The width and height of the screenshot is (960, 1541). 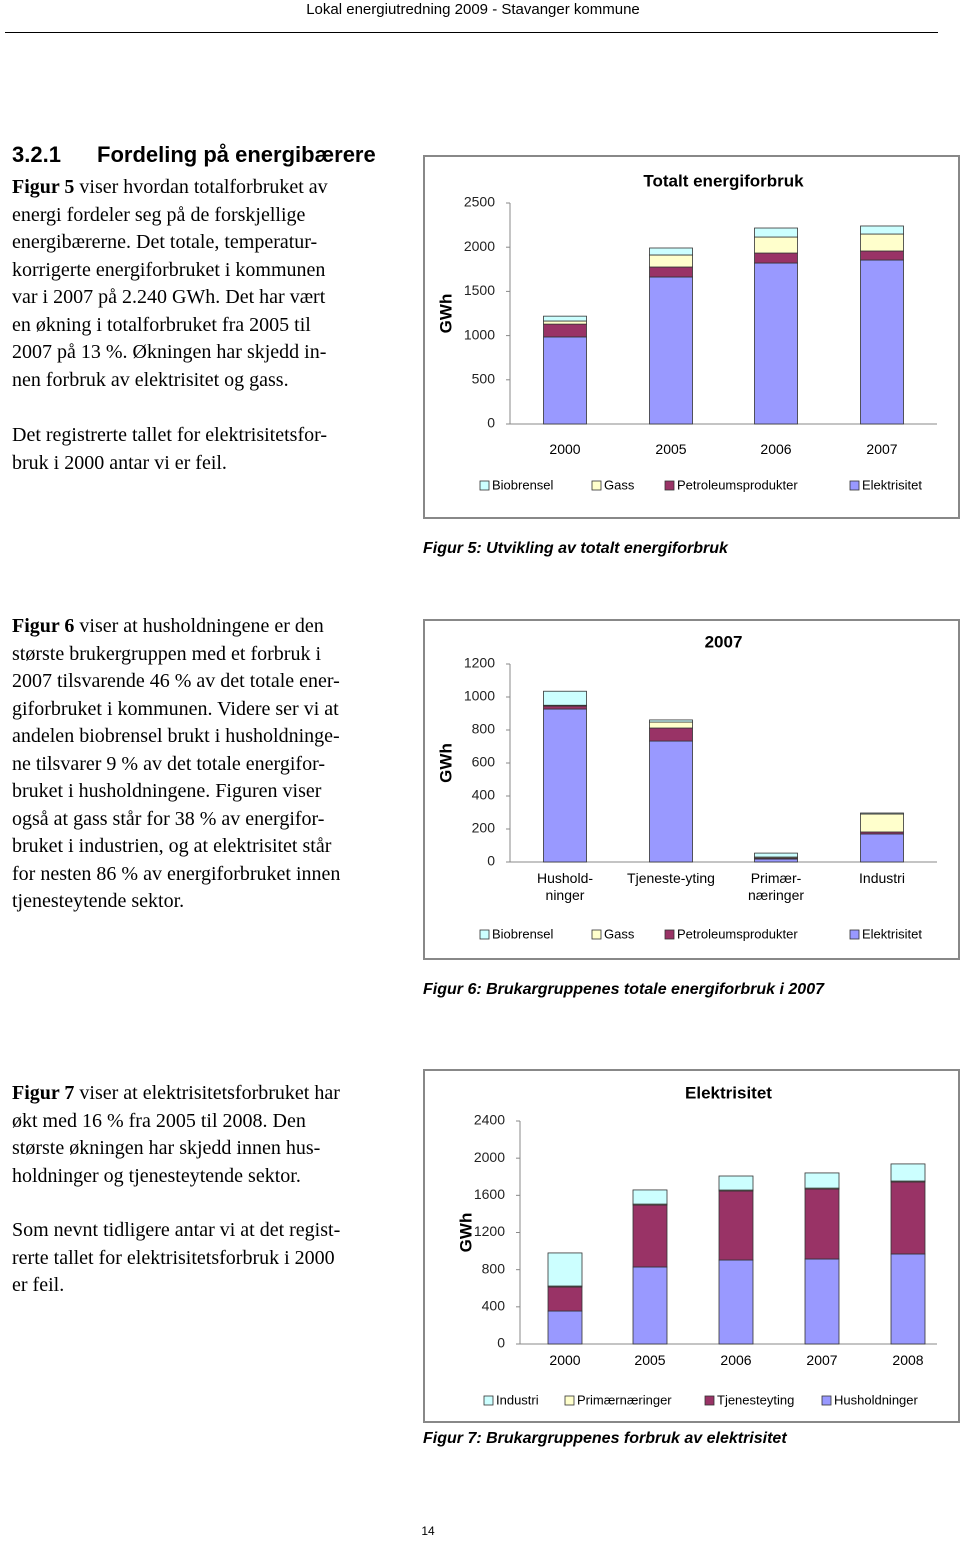 I want to click on y-tick-label: 200, so click(x=484, y=828).